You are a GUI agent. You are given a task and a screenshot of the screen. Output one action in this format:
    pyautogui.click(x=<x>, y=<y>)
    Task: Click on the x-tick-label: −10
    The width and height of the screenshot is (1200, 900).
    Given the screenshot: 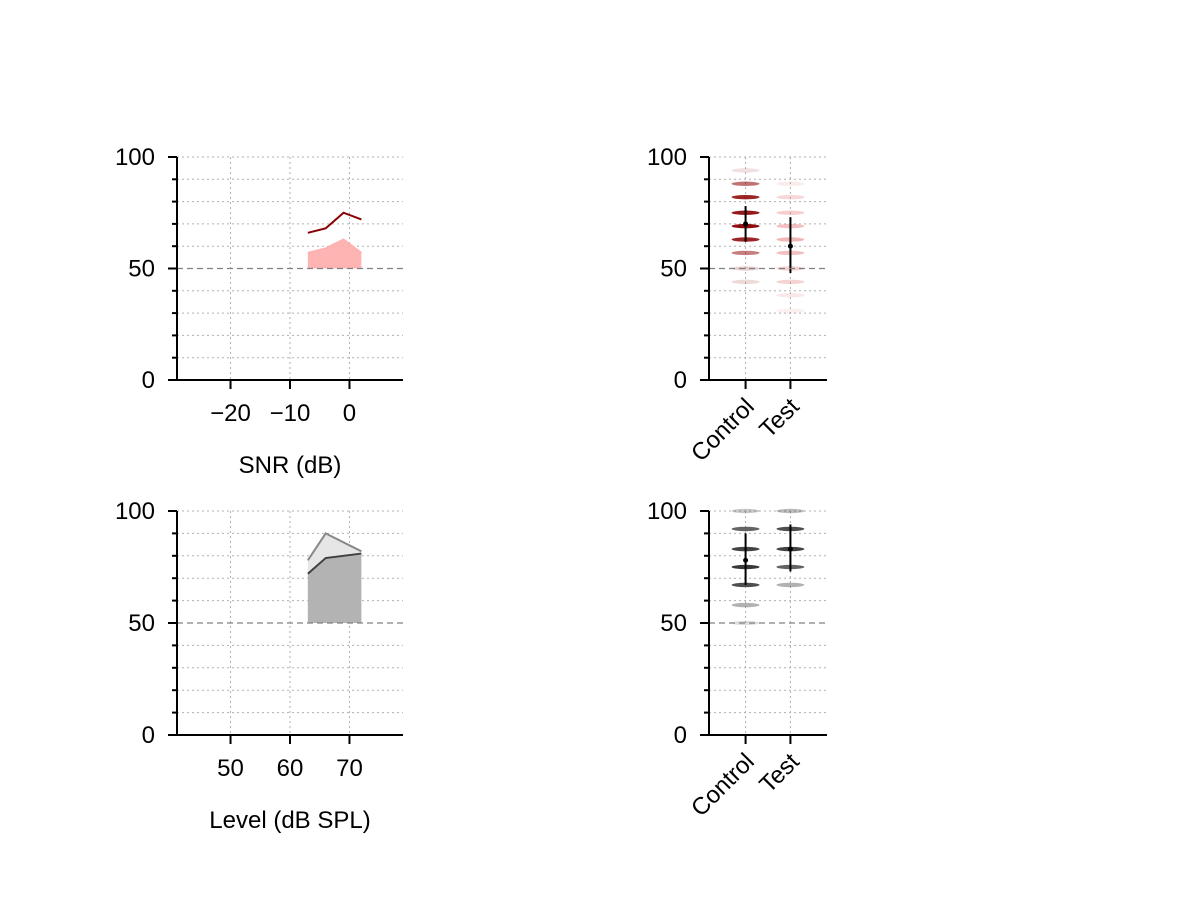 What is the action you would take?
    pyautogui.click(x=290, y=413)
    